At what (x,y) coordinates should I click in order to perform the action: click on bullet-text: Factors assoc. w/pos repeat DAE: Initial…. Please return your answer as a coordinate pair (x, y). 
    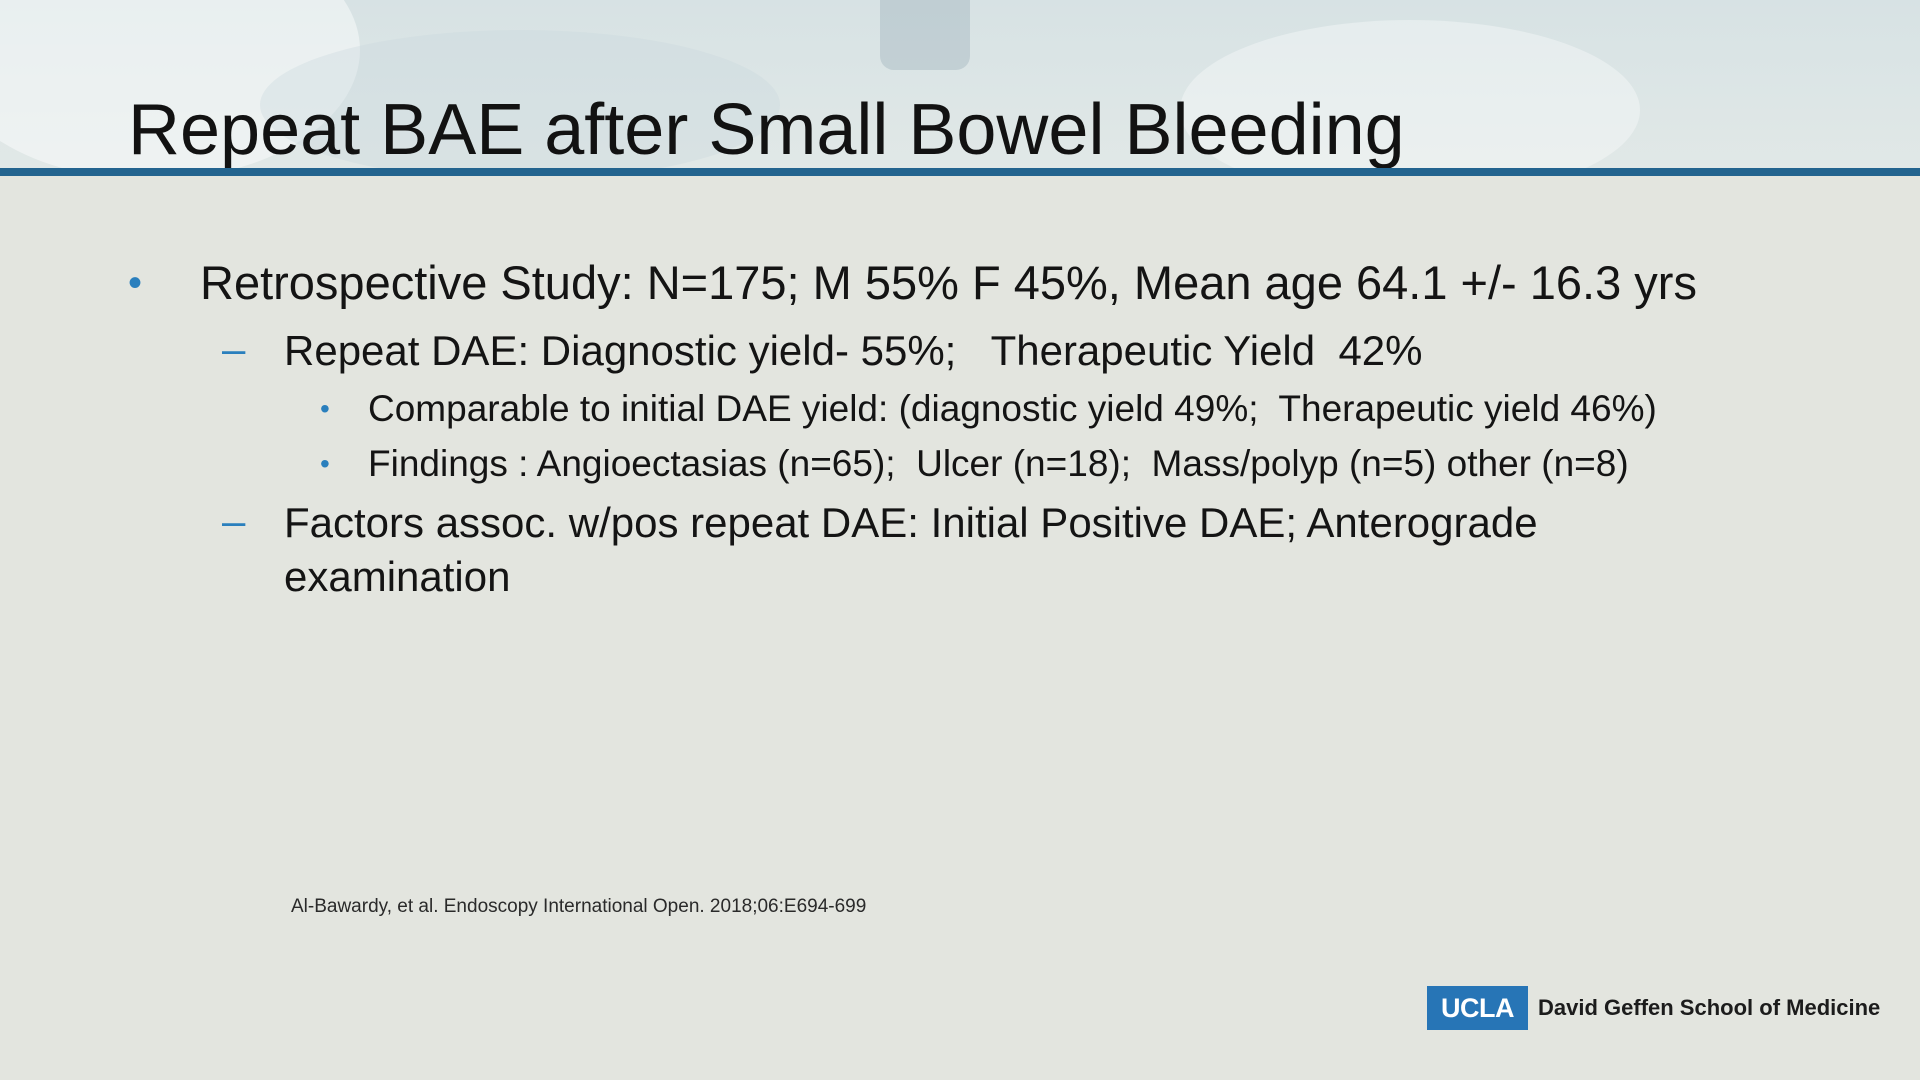
    Looking at the image, I should click on (911, 549).